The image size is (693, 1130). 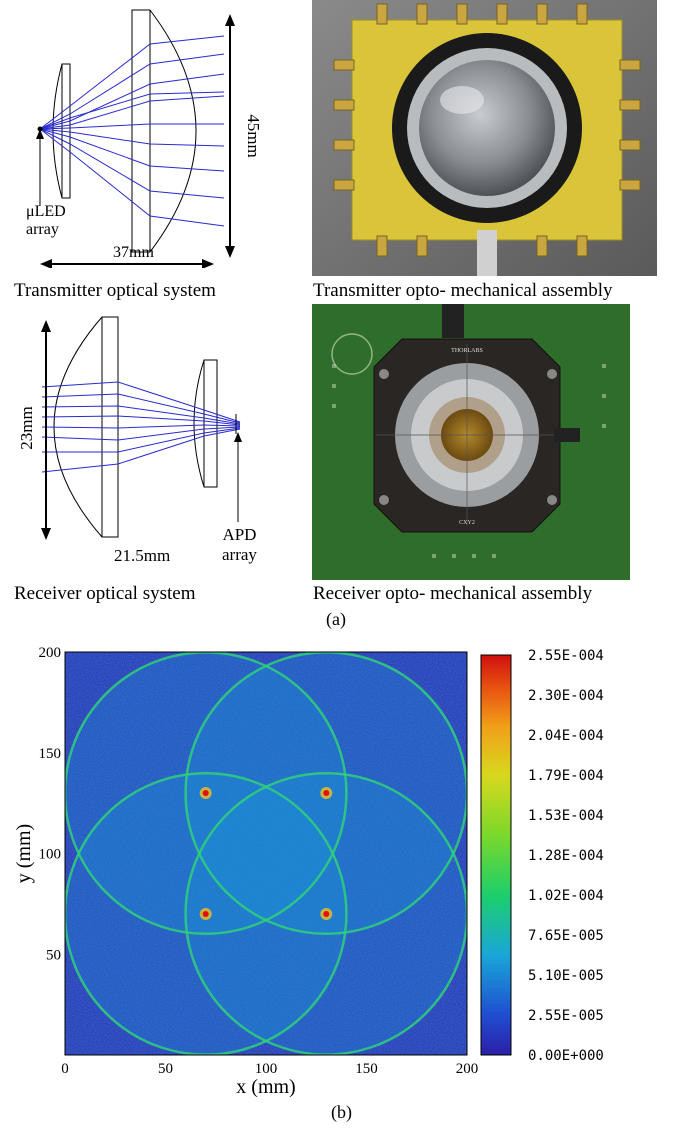 What do you see at coordinates (40, 134) in the screenshot?
I see `source-arrow-head` at bounding box center [40, 134].